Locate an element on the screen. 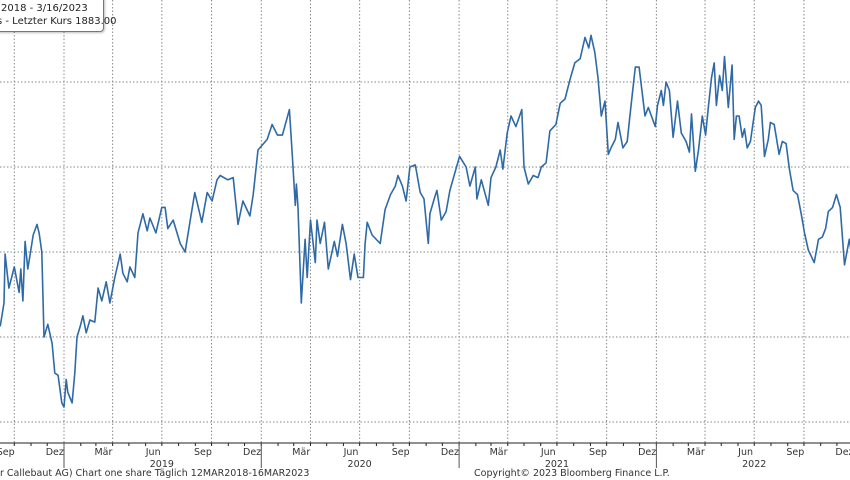 This screenshot has width=850, height=480. year-label: 2022 is located at coordinates (754, 464).